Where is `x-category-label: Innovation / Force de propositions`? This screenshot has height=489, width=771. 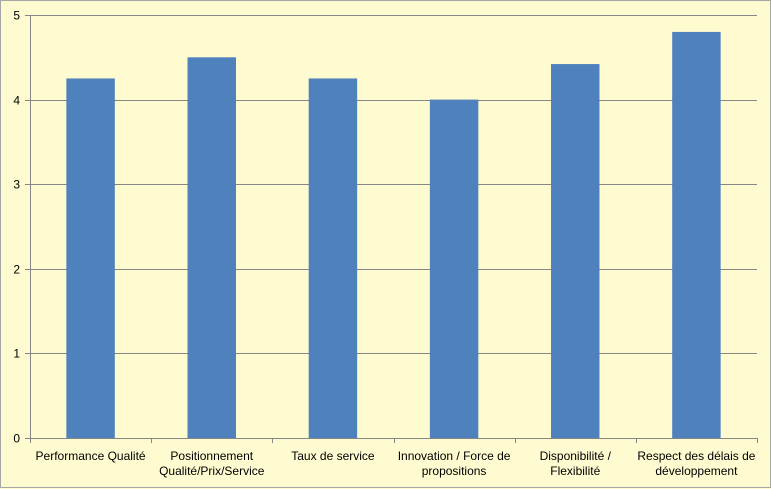 x-category-label: Innovation / Force de propositions is located at coordinates (454, 463).